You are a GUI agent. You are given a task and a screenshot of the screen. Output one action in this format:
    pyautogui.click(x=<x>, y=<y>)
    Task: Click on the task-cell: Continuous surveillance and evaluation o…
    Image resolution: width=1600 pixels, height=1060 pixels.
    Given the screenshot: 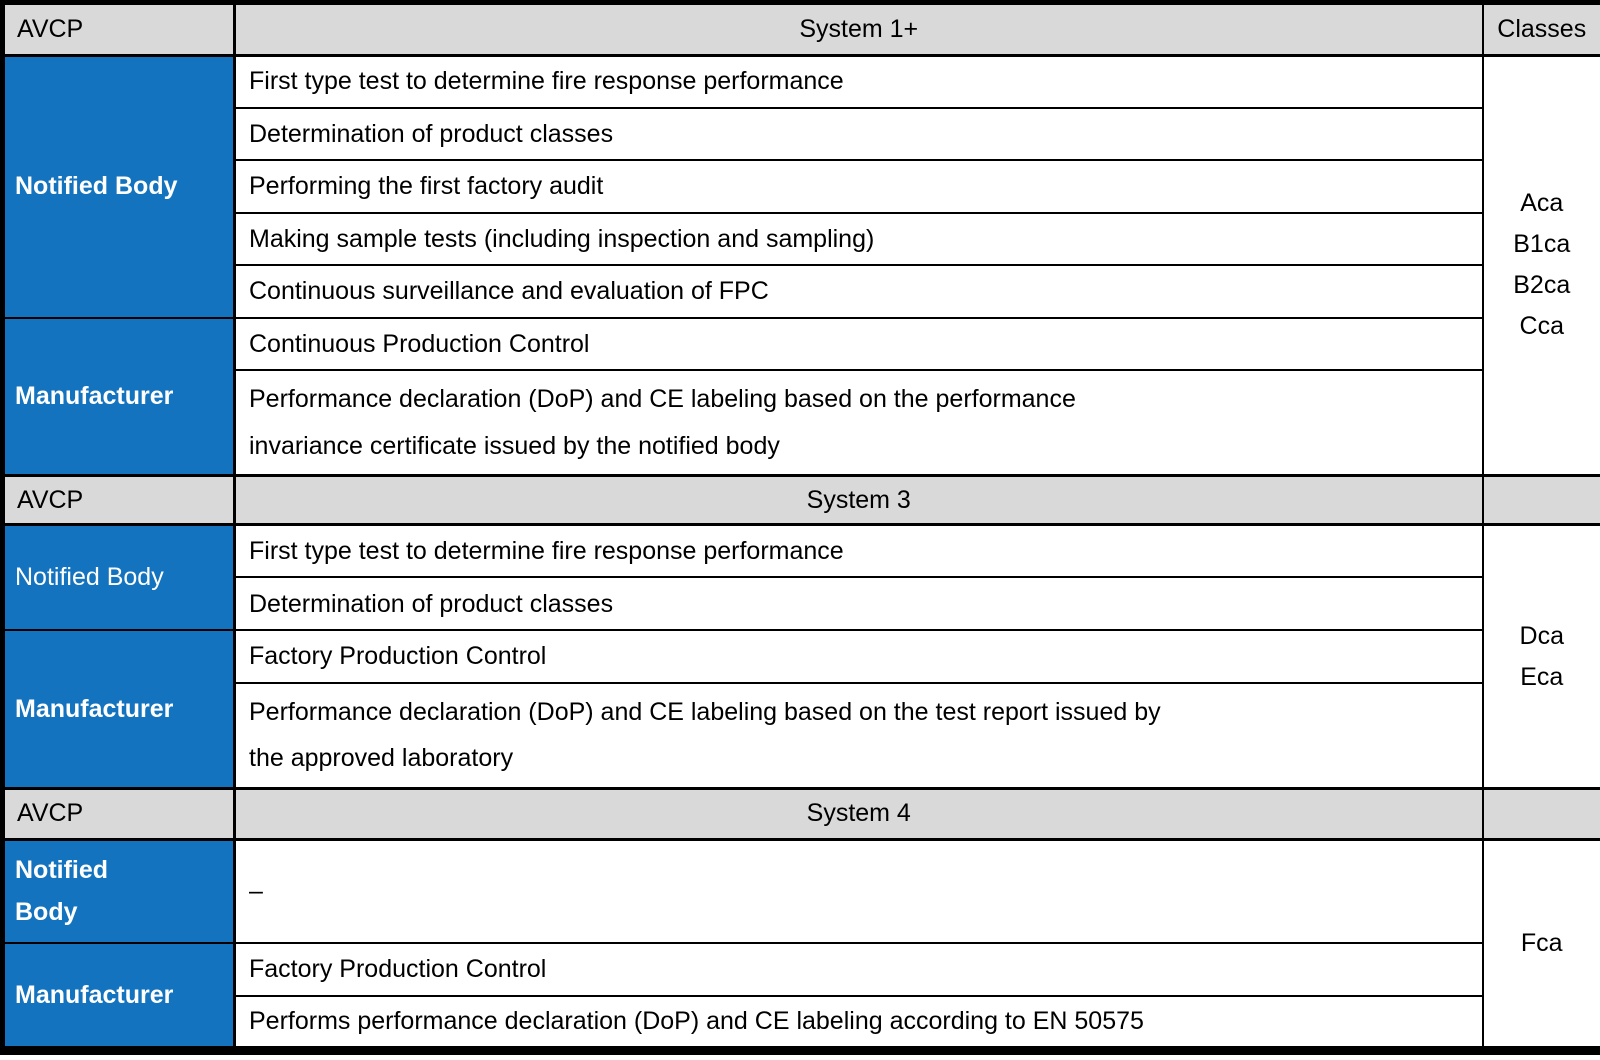 What is the action you would take?
    pyautogui.click(x=858, y=291)
    